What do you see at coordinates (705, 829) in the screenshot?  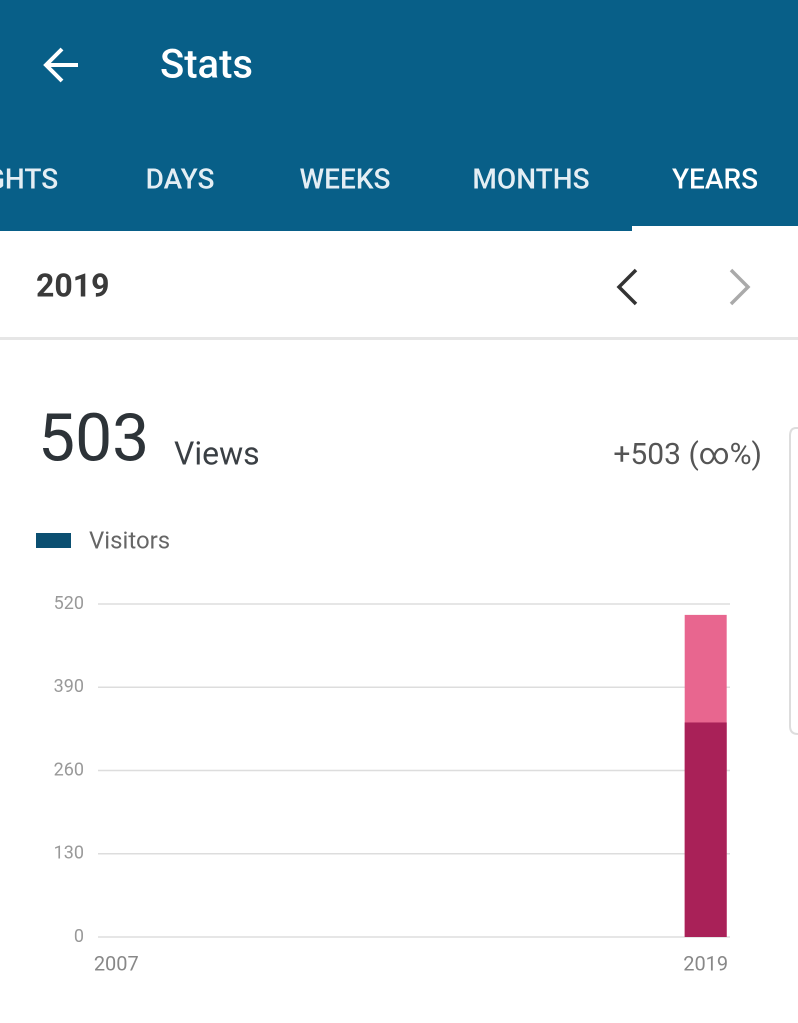 I see `bar` at bounding box center [705, 829].